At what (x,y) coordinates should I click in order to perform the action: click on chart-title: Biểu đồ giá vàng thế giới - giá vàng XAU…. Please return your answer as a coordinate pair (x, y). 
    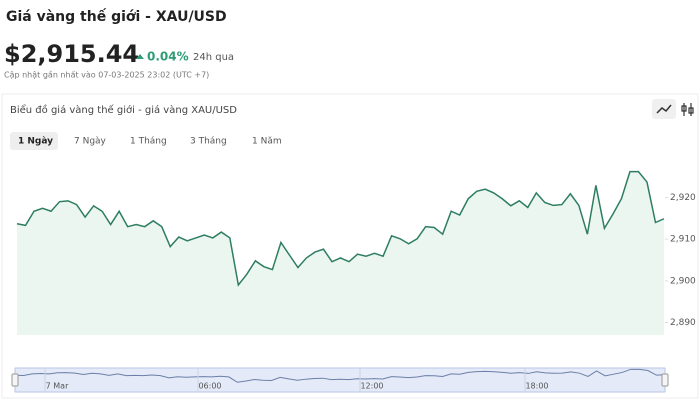
    Looking at the image, I should click on (123, 109).